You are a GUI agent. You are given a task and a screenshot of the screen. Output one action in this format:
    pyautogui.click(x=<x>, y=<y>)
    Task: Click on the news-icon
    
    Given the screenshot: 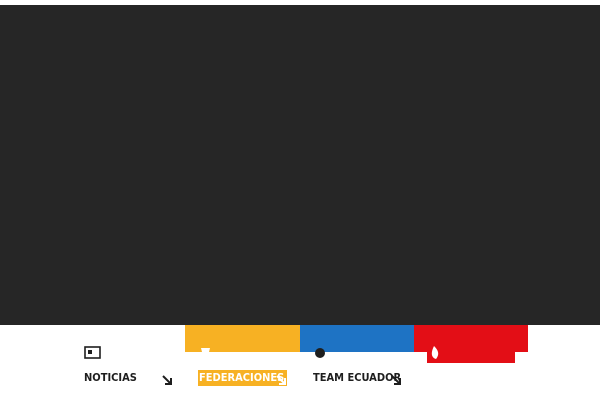 What is the action you would take?
    pyautogui.click(x=92, y=352)
    